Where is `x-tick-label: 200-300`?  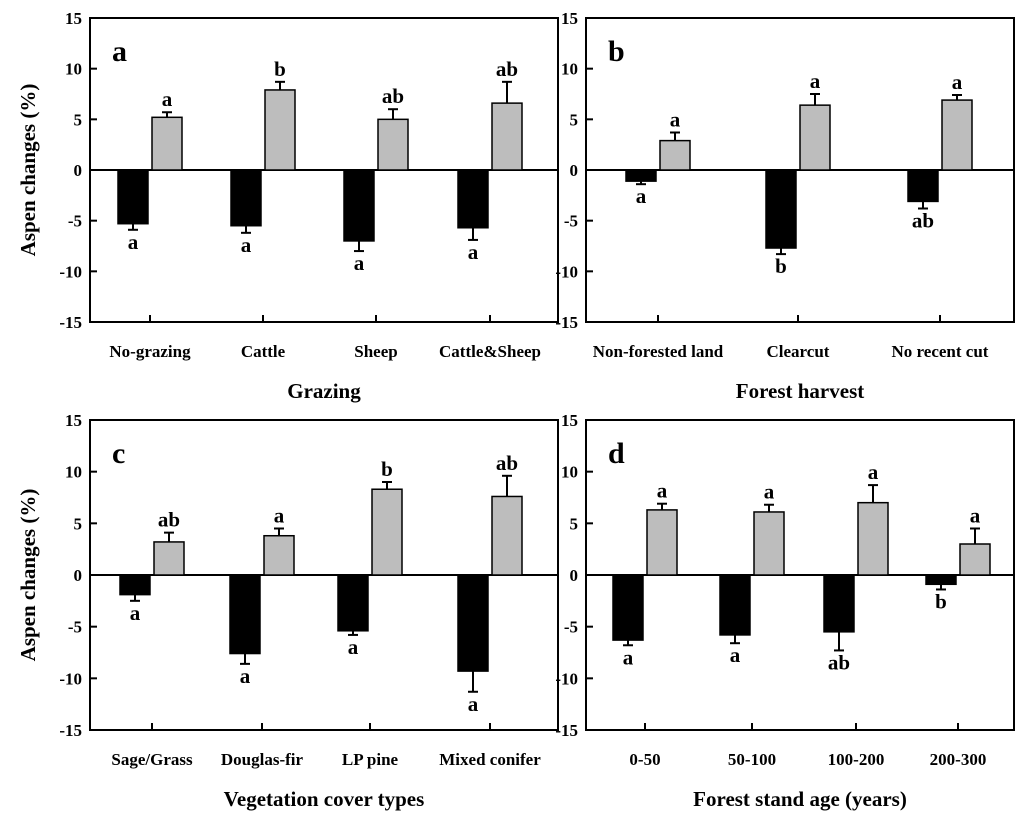
x-tick-label: 200-300 is located at coordinates (958, 759).